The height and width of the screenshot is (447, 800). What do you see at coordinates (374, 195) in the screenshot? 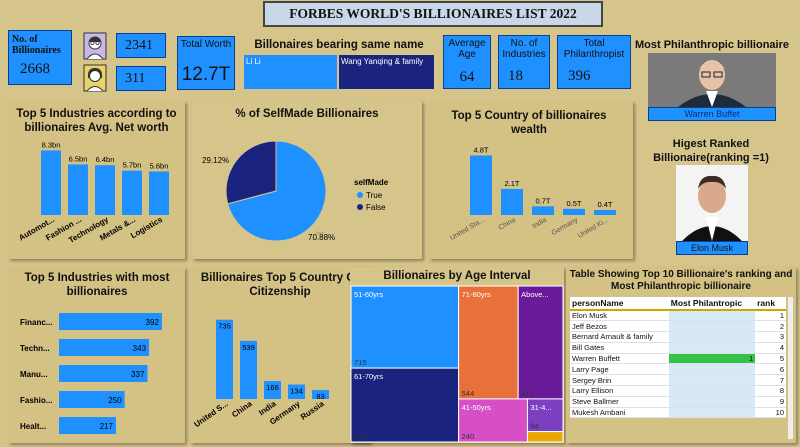
I see `legend-label: True` at bounding box center [374, 195].